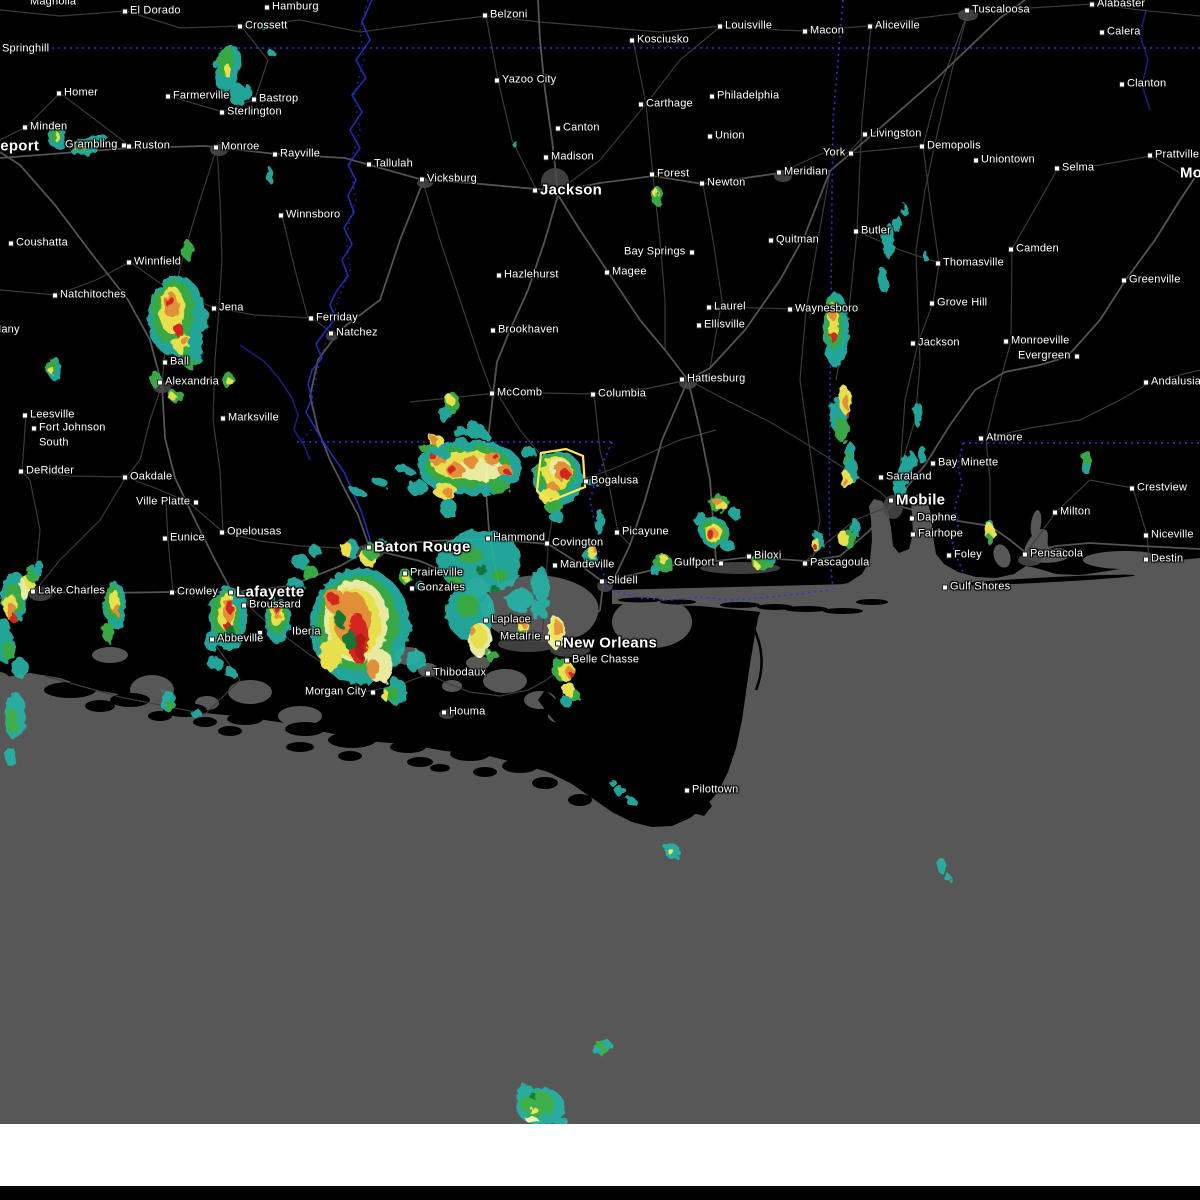 This screenshot has width=1200, height=1200. I want to click on severe-thunderstorm-warning-polygon, so click(561, 475).